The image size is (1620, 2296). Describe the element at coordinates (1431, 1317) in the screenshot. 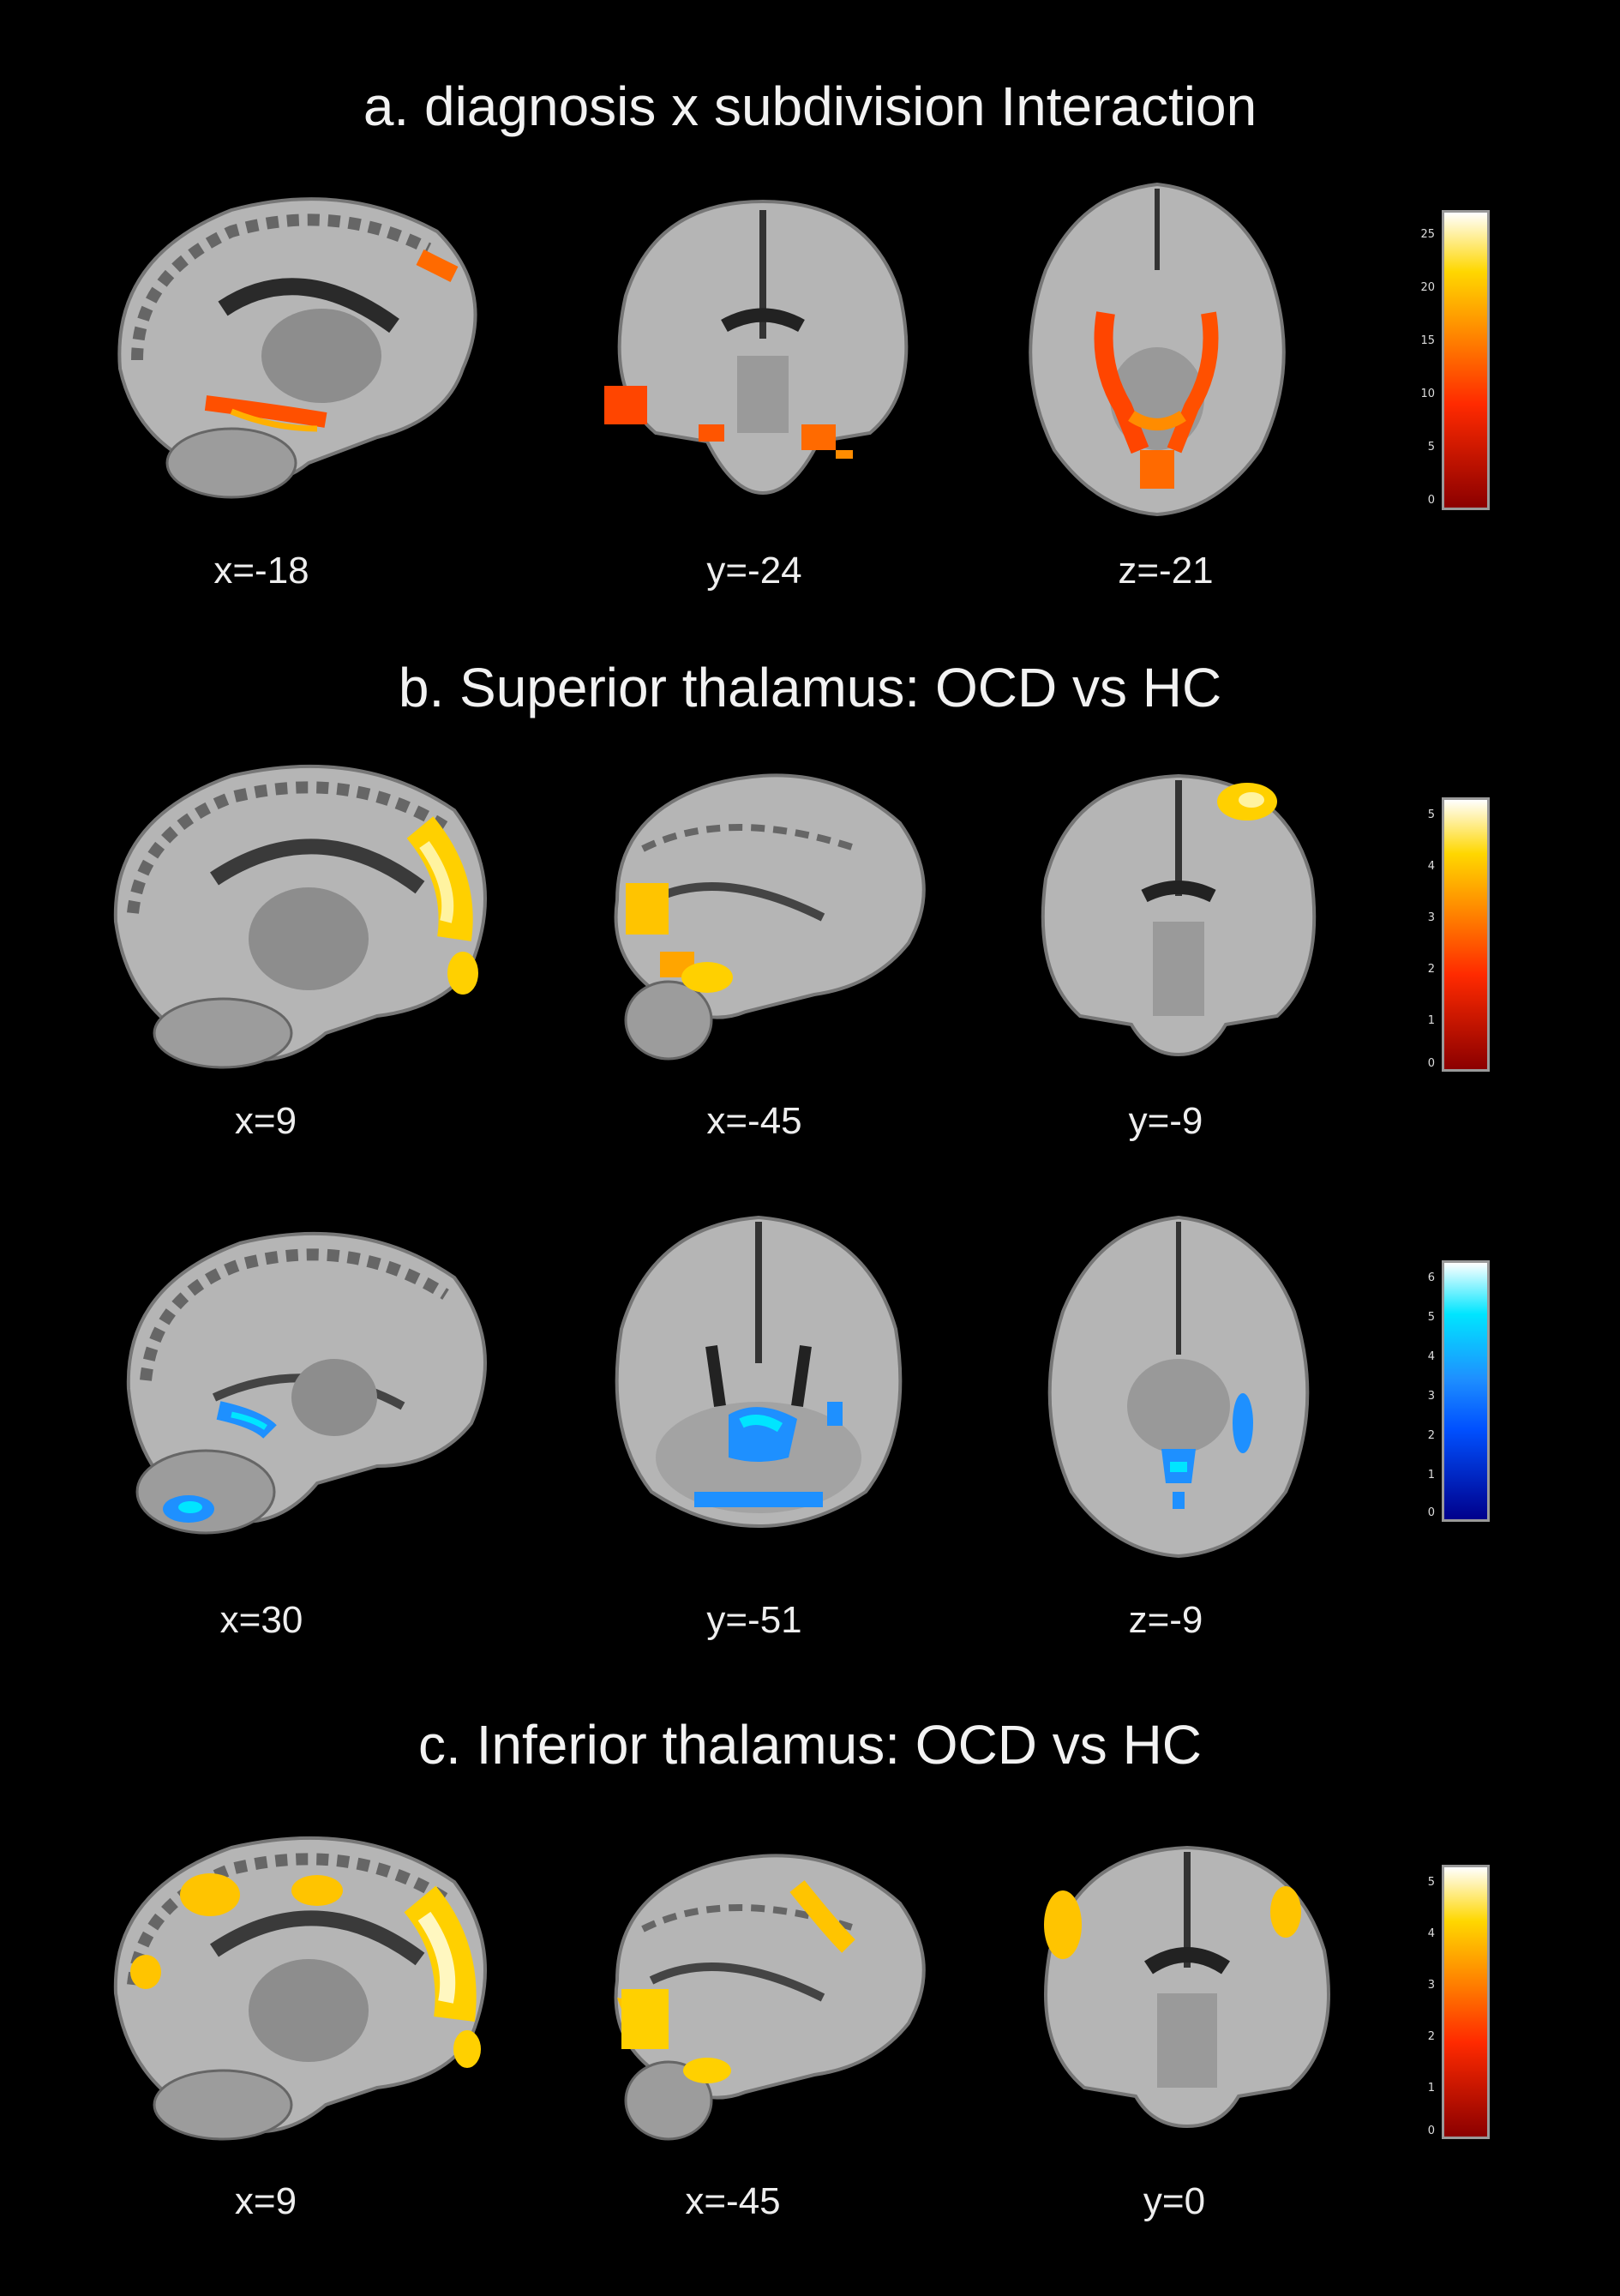

I see `colorbar-b2-tick: 5` at that location.